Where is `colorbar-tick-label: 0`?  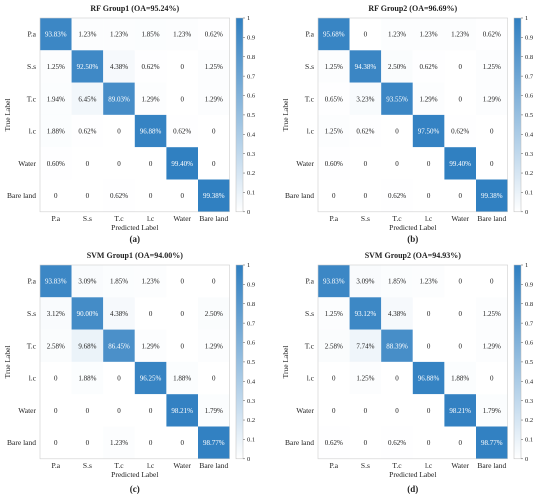 colorbar-tick-label: 0 is located at coordinates (526, 459).